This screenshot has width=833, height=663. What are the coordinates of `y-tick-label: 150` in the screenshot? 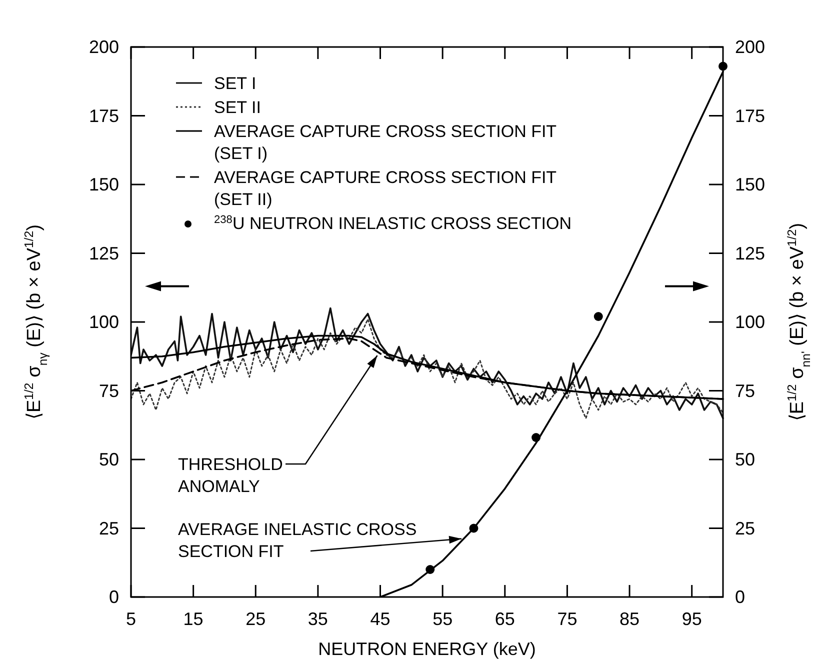 It's located at (103, 184).